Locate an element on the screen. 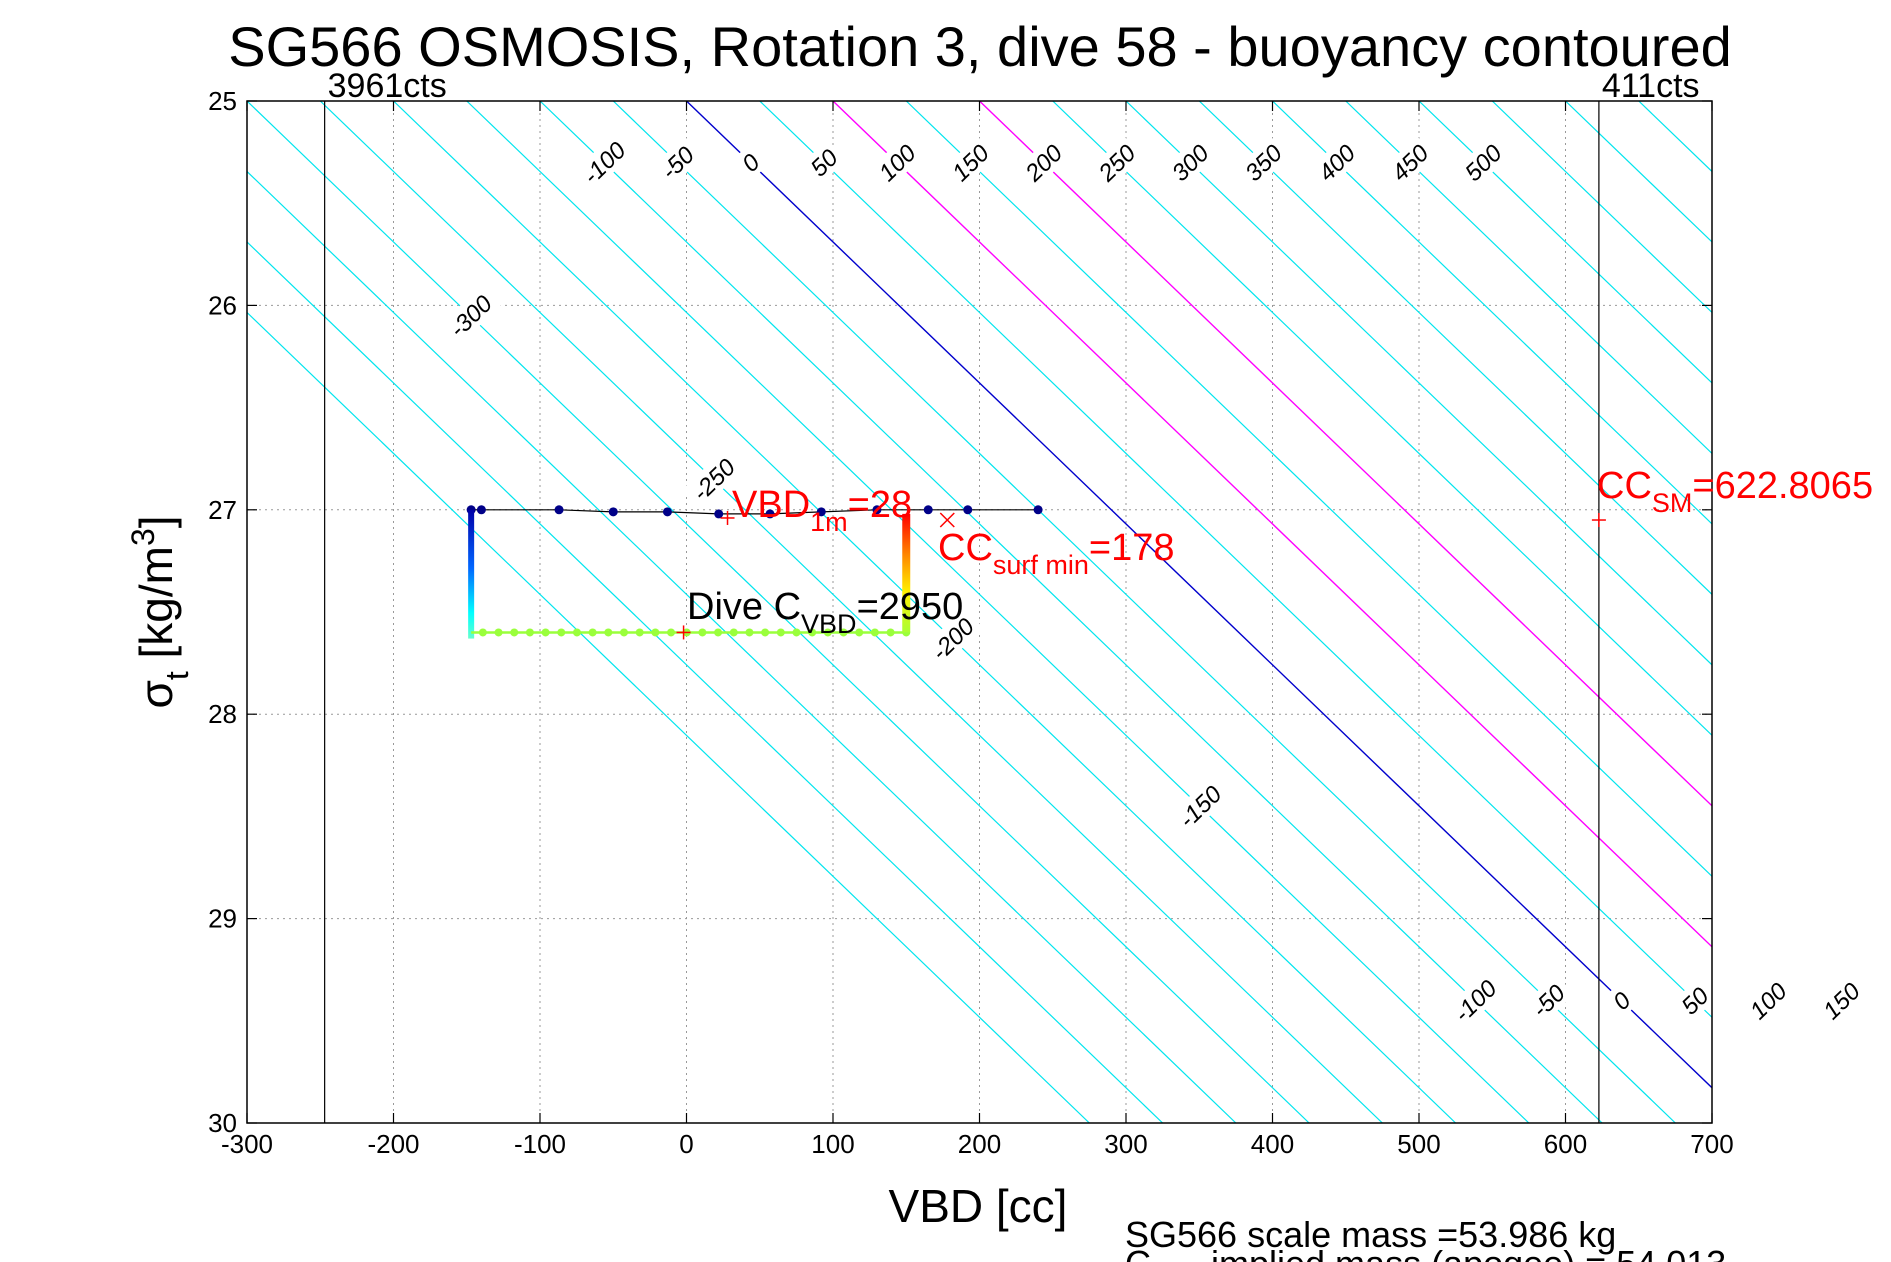 Image resolution: width=1891 pixels, height=1262 pixels. y-tick-label: 25 is located at coordinates (222, 101).